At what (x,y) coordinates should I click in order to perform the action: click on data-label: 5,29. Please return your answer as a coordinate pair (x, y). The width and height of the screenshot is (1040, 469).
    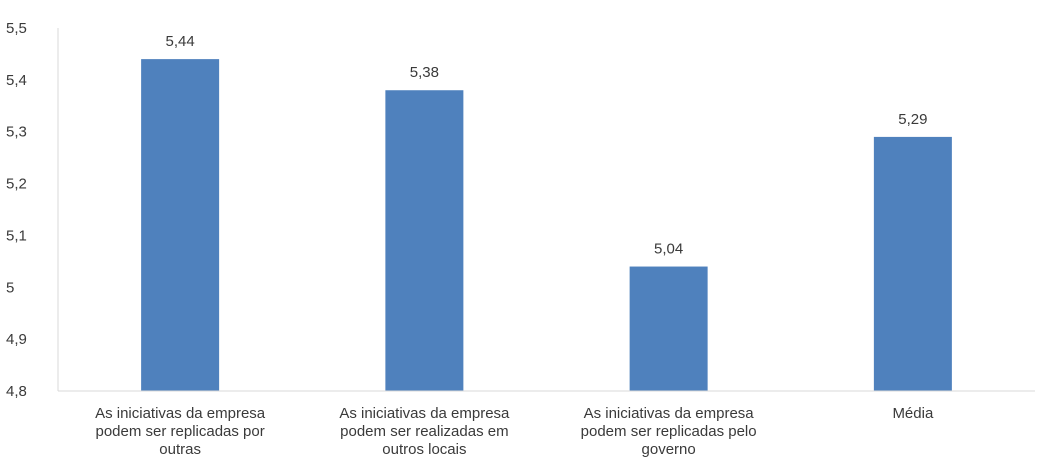
    Looking at the image, I should click on (912, 119).